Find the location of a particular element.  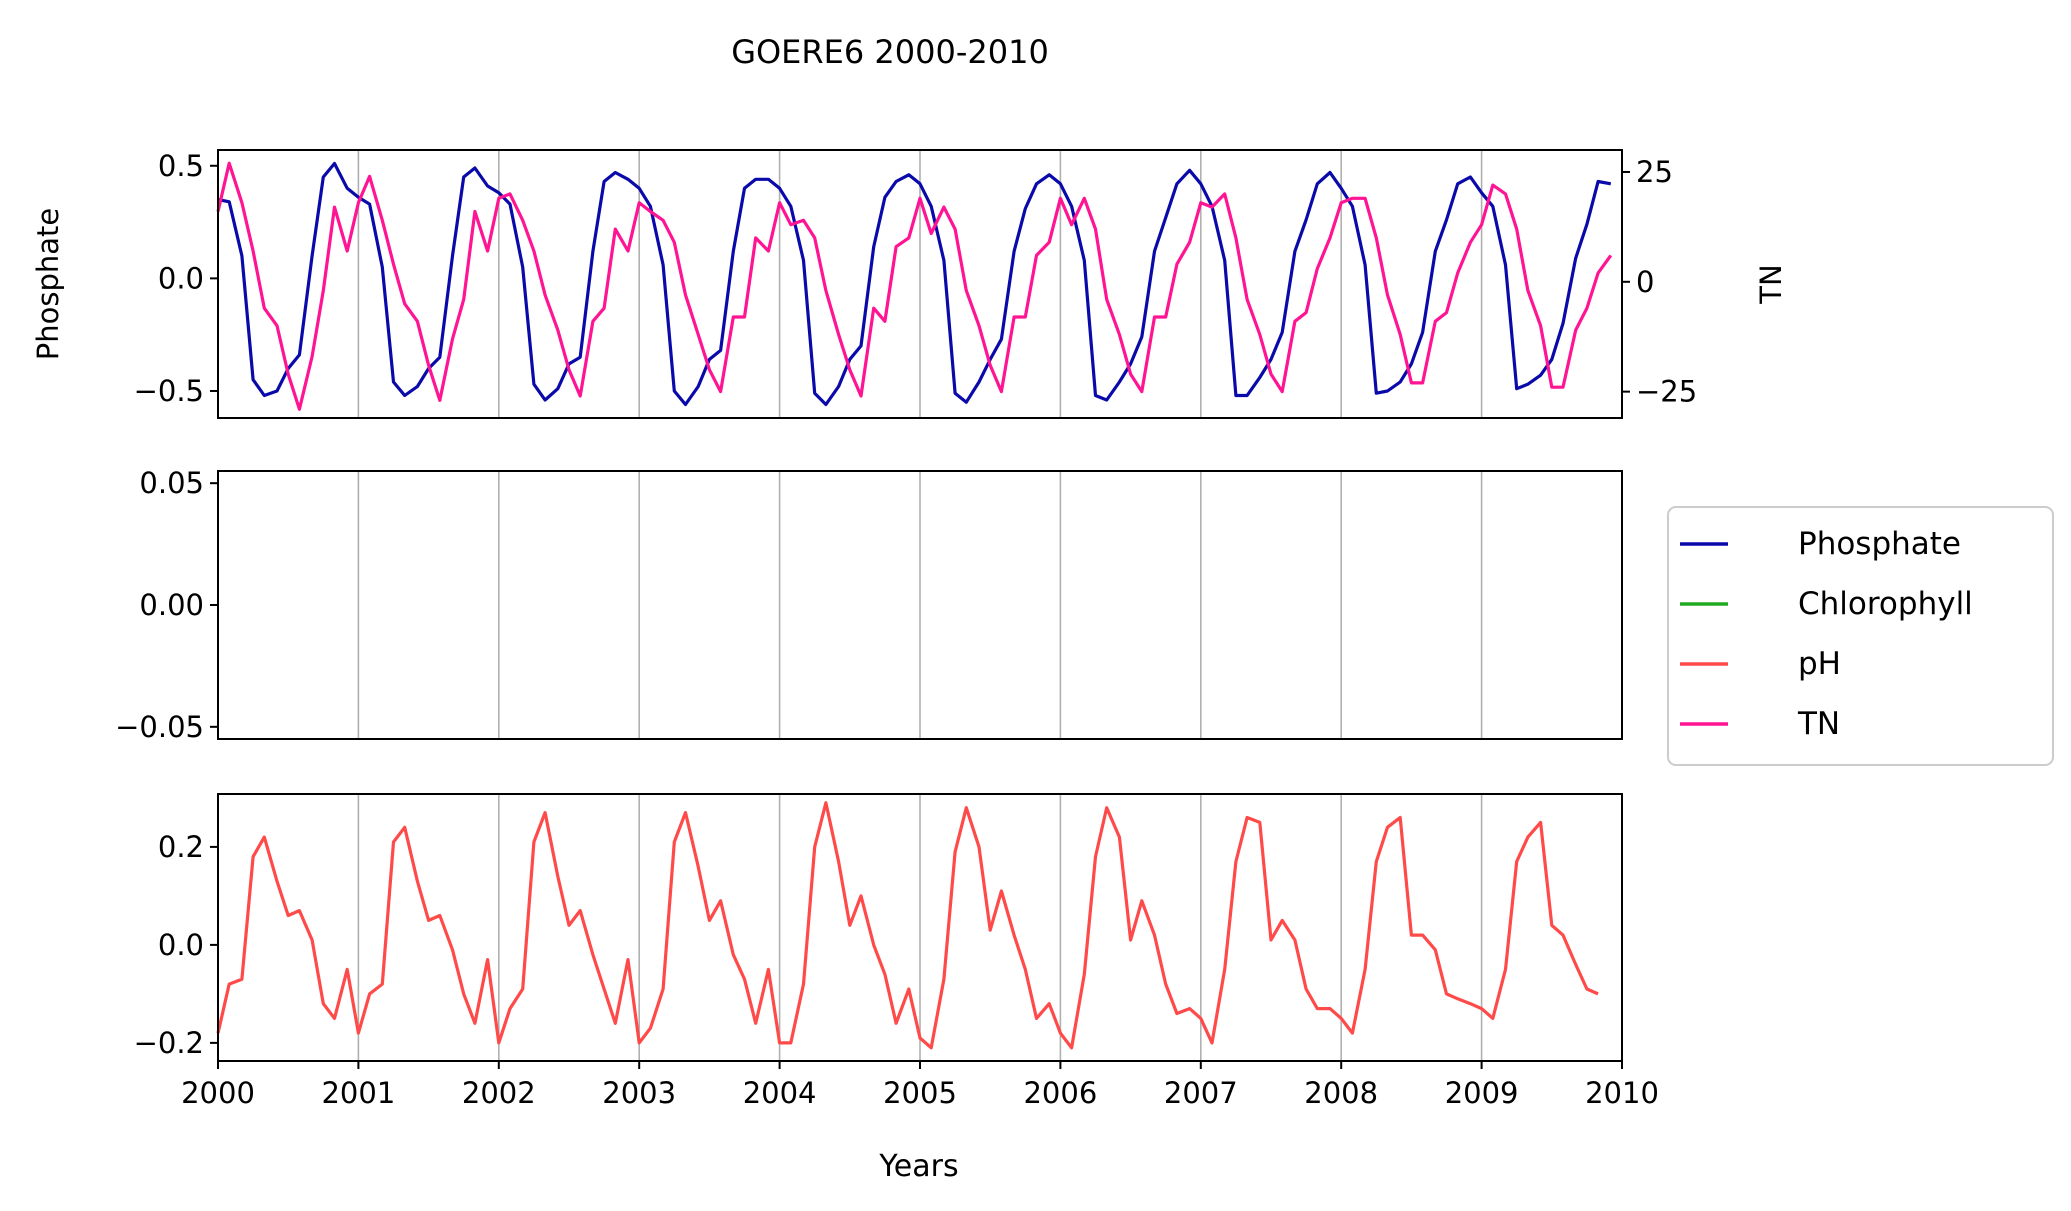

legend-label: TN is located at coordinates (1818, 724).